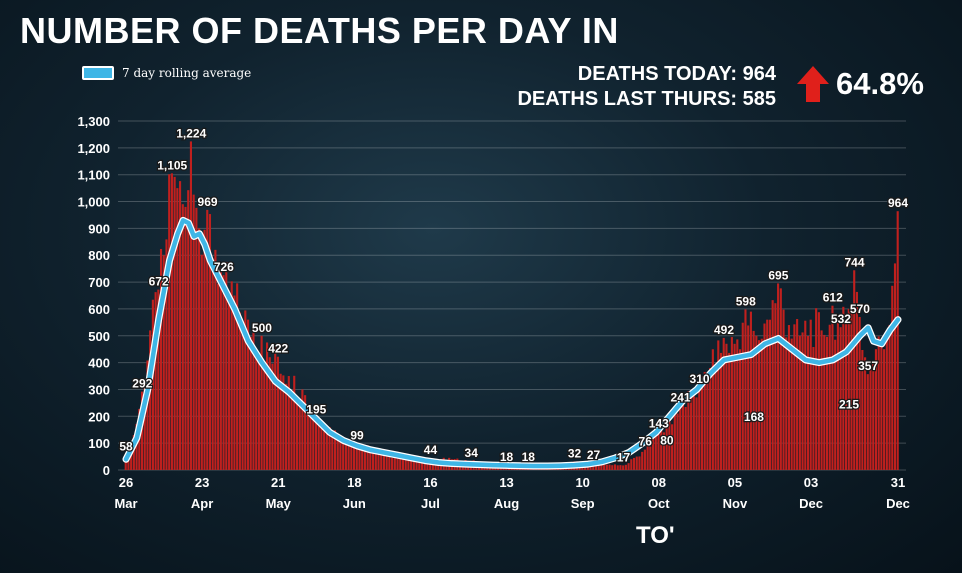 Image resolution: width=962 pixels, height=573 pixels. What do you see at coordinates (868, 366) in the screenshot?
I see `data-label: 357` at bounding box center [868, 366].